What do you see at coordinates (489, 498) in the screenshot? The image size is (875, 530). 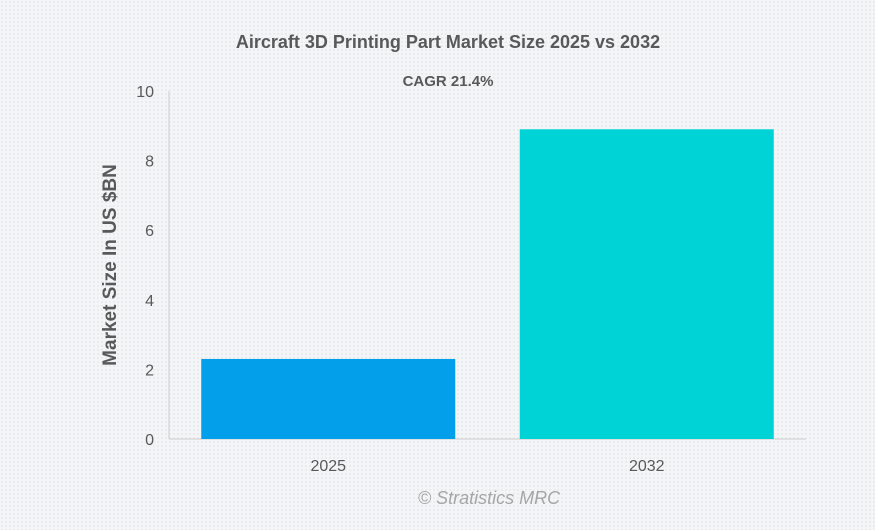 I see `credit-text: © Stratistics MRC` at bounding box center [489, 498].